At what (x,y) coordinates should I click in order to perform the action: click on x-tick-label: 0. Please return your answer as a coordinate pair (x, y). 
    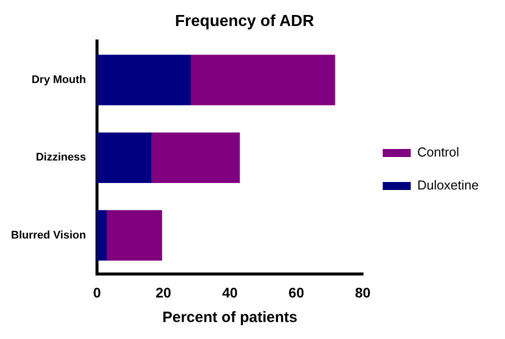
    Looking at the image, I should click on (97, 292).